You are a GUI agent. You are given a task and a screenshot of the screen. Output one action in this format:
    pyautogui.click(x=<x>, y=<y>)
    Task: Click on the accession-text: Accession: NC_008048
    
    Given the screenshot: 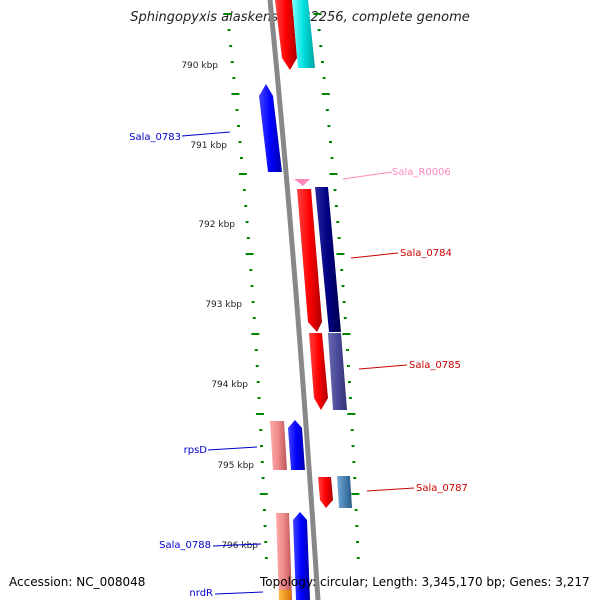 What is the action you would take?
    pyautogui.click(x=77, y=582)
    